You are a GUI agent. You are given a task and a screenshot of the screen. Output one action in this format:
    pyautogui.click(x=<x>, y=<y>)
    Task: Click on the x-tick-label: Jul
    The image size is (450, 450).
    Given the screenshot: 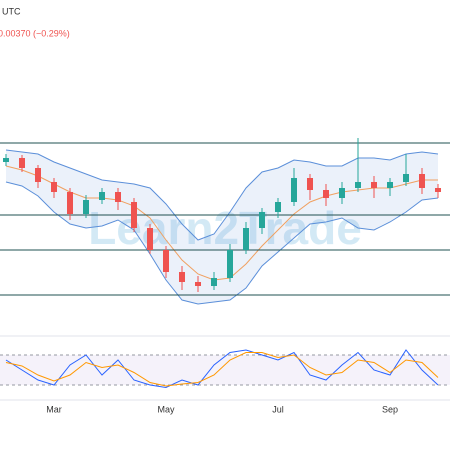 What is the action you would take?
    pyautogui.click(x=278, y=409)
    